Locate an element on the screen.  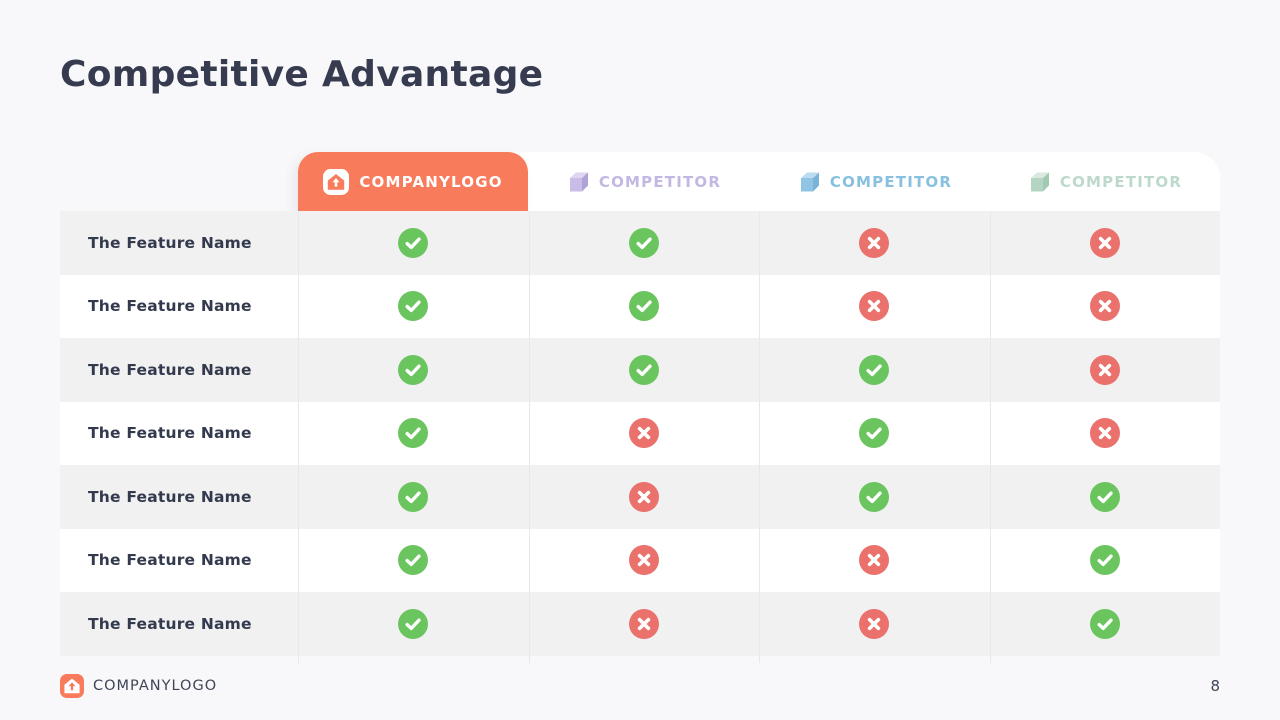
column-header-competitor-2: COMPETITOR is located at coordinates (874, 181).